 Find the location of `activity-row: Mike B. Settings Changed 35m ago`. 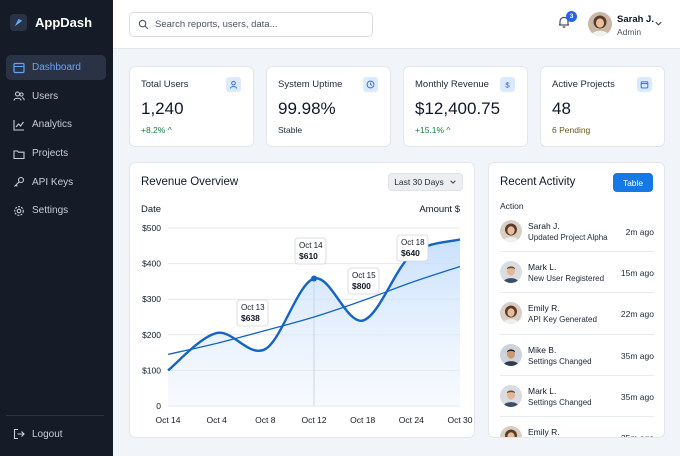

activity-row: Mike B. Settings Changed 35m ago is located at coordinates (577, 355).